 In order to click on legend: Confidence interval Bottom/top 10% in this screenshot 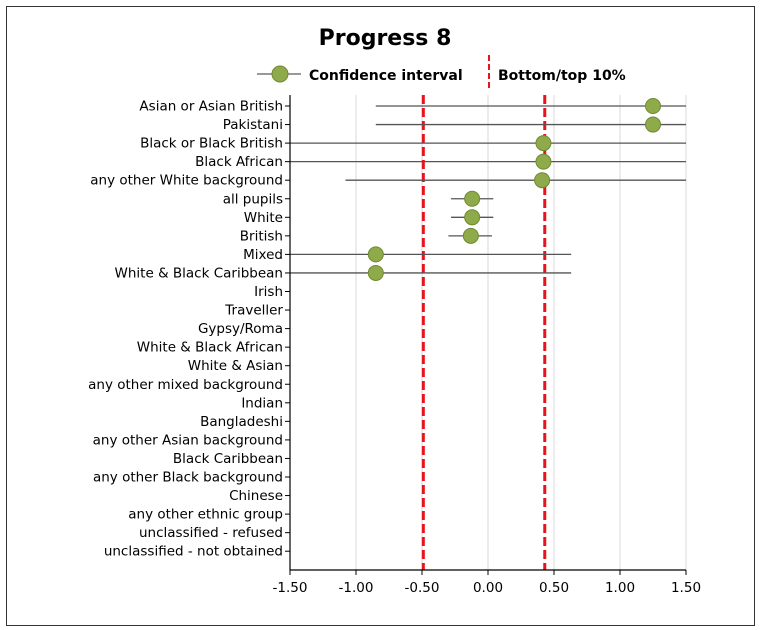, I will do `click(441, 73)`.